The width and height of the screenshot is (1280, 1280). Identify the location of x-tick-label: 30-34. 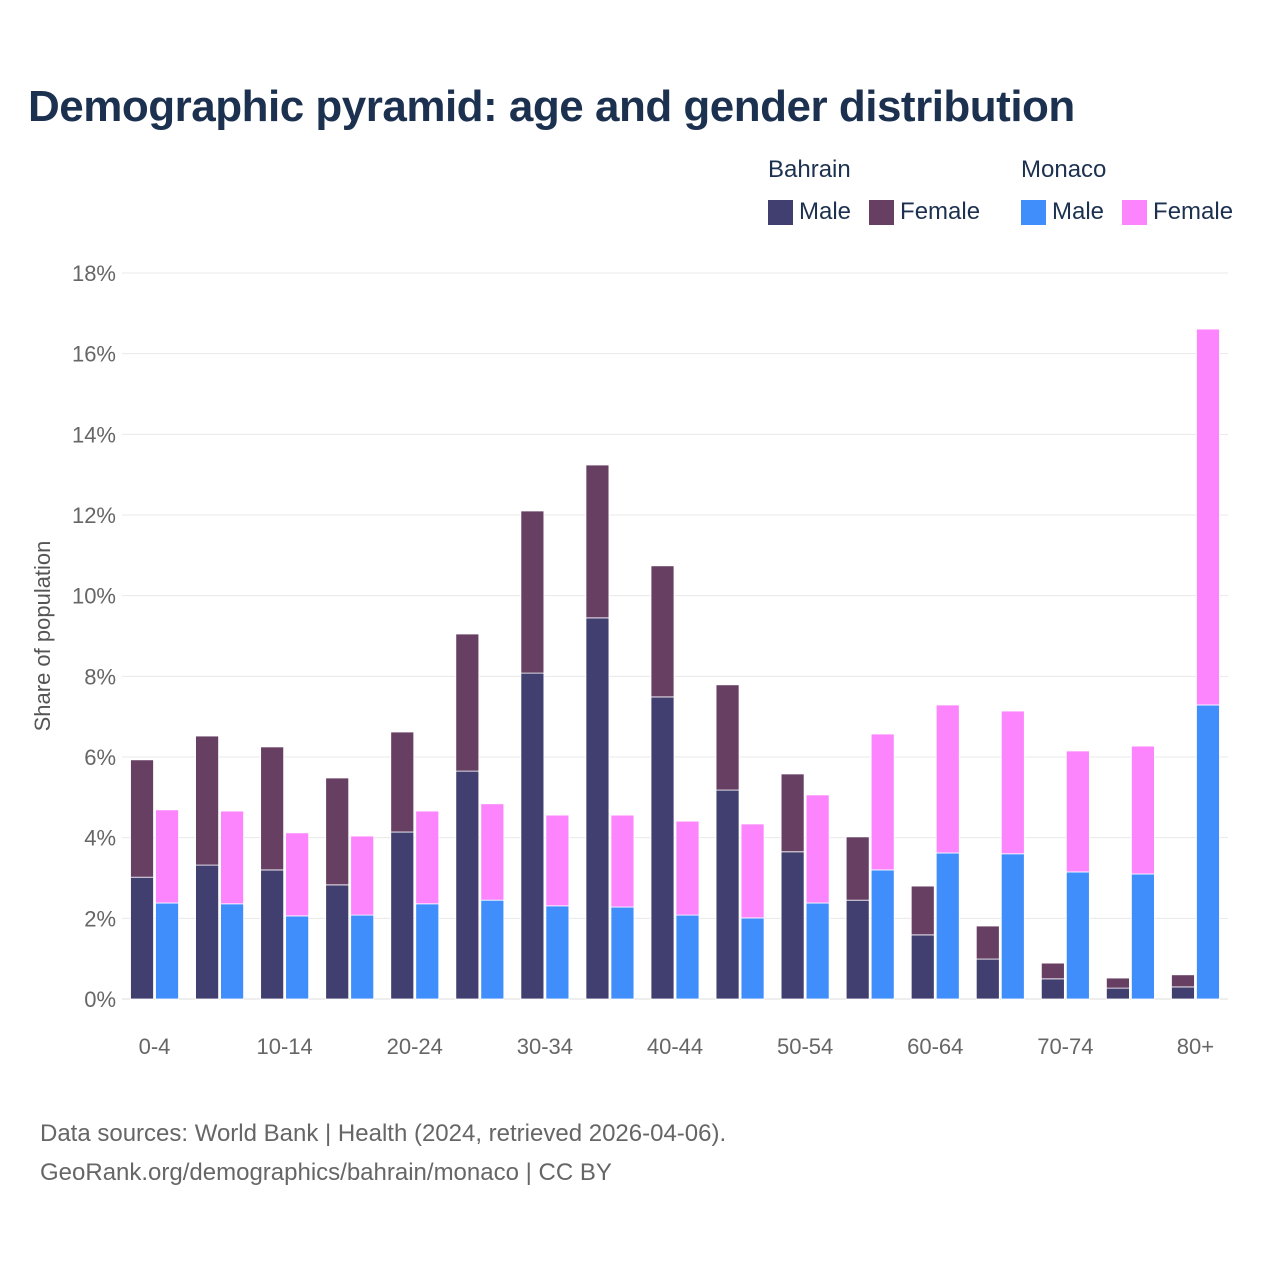
(545, 1046).